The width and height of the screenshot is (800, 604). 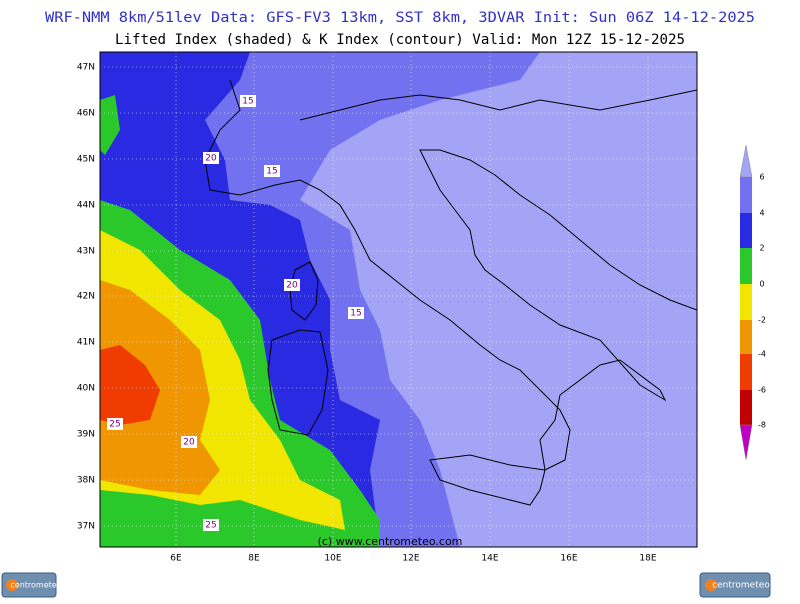 I want to click on lat-label: 47N, so click(x=86, y=68).